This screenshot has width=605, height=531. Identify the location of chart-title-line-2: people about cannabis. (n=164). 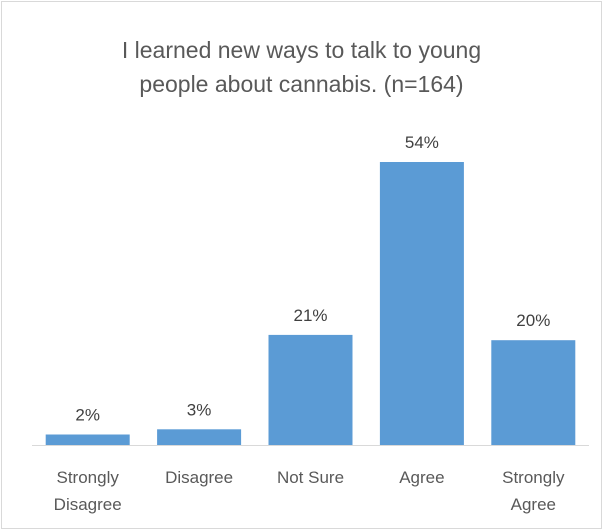
(301, 84).